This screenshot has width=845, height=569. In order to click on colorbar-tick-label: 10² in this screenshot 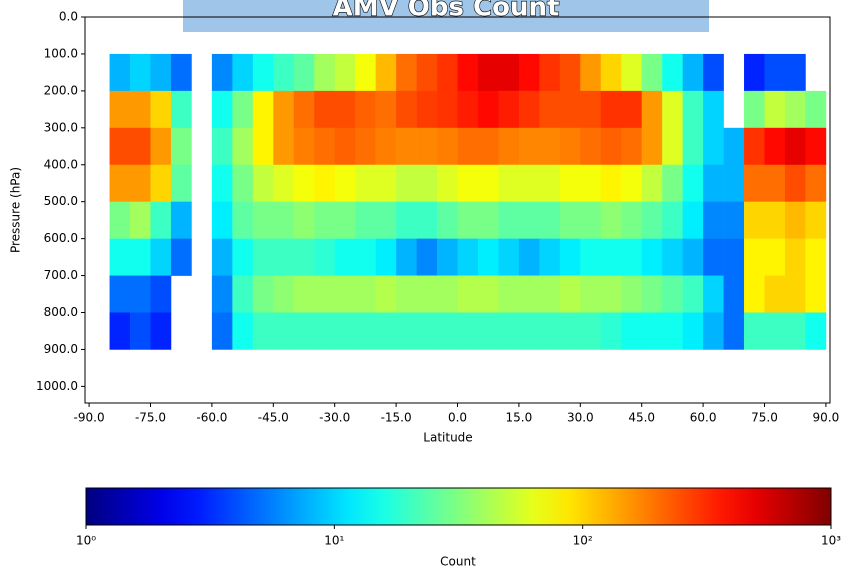, I will do `click(583, 541)`.